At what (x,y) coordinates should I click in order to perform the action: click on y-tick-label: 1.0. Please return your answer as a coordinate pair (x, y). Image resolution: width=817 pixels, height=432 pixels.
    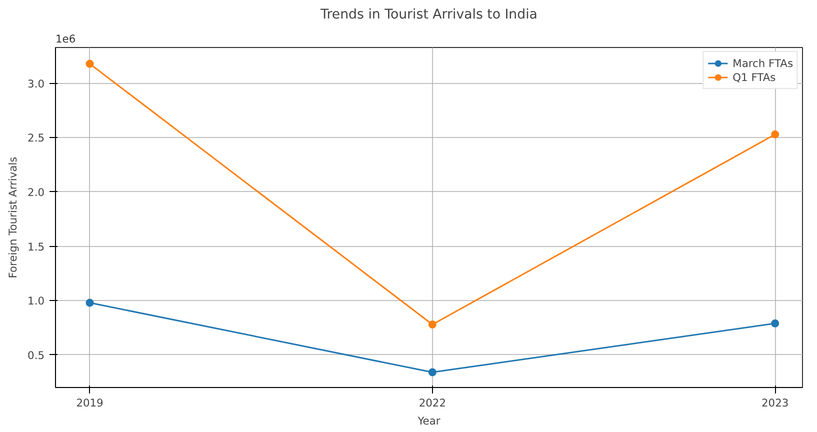
    Looking at the image, I should click on (36, 301).